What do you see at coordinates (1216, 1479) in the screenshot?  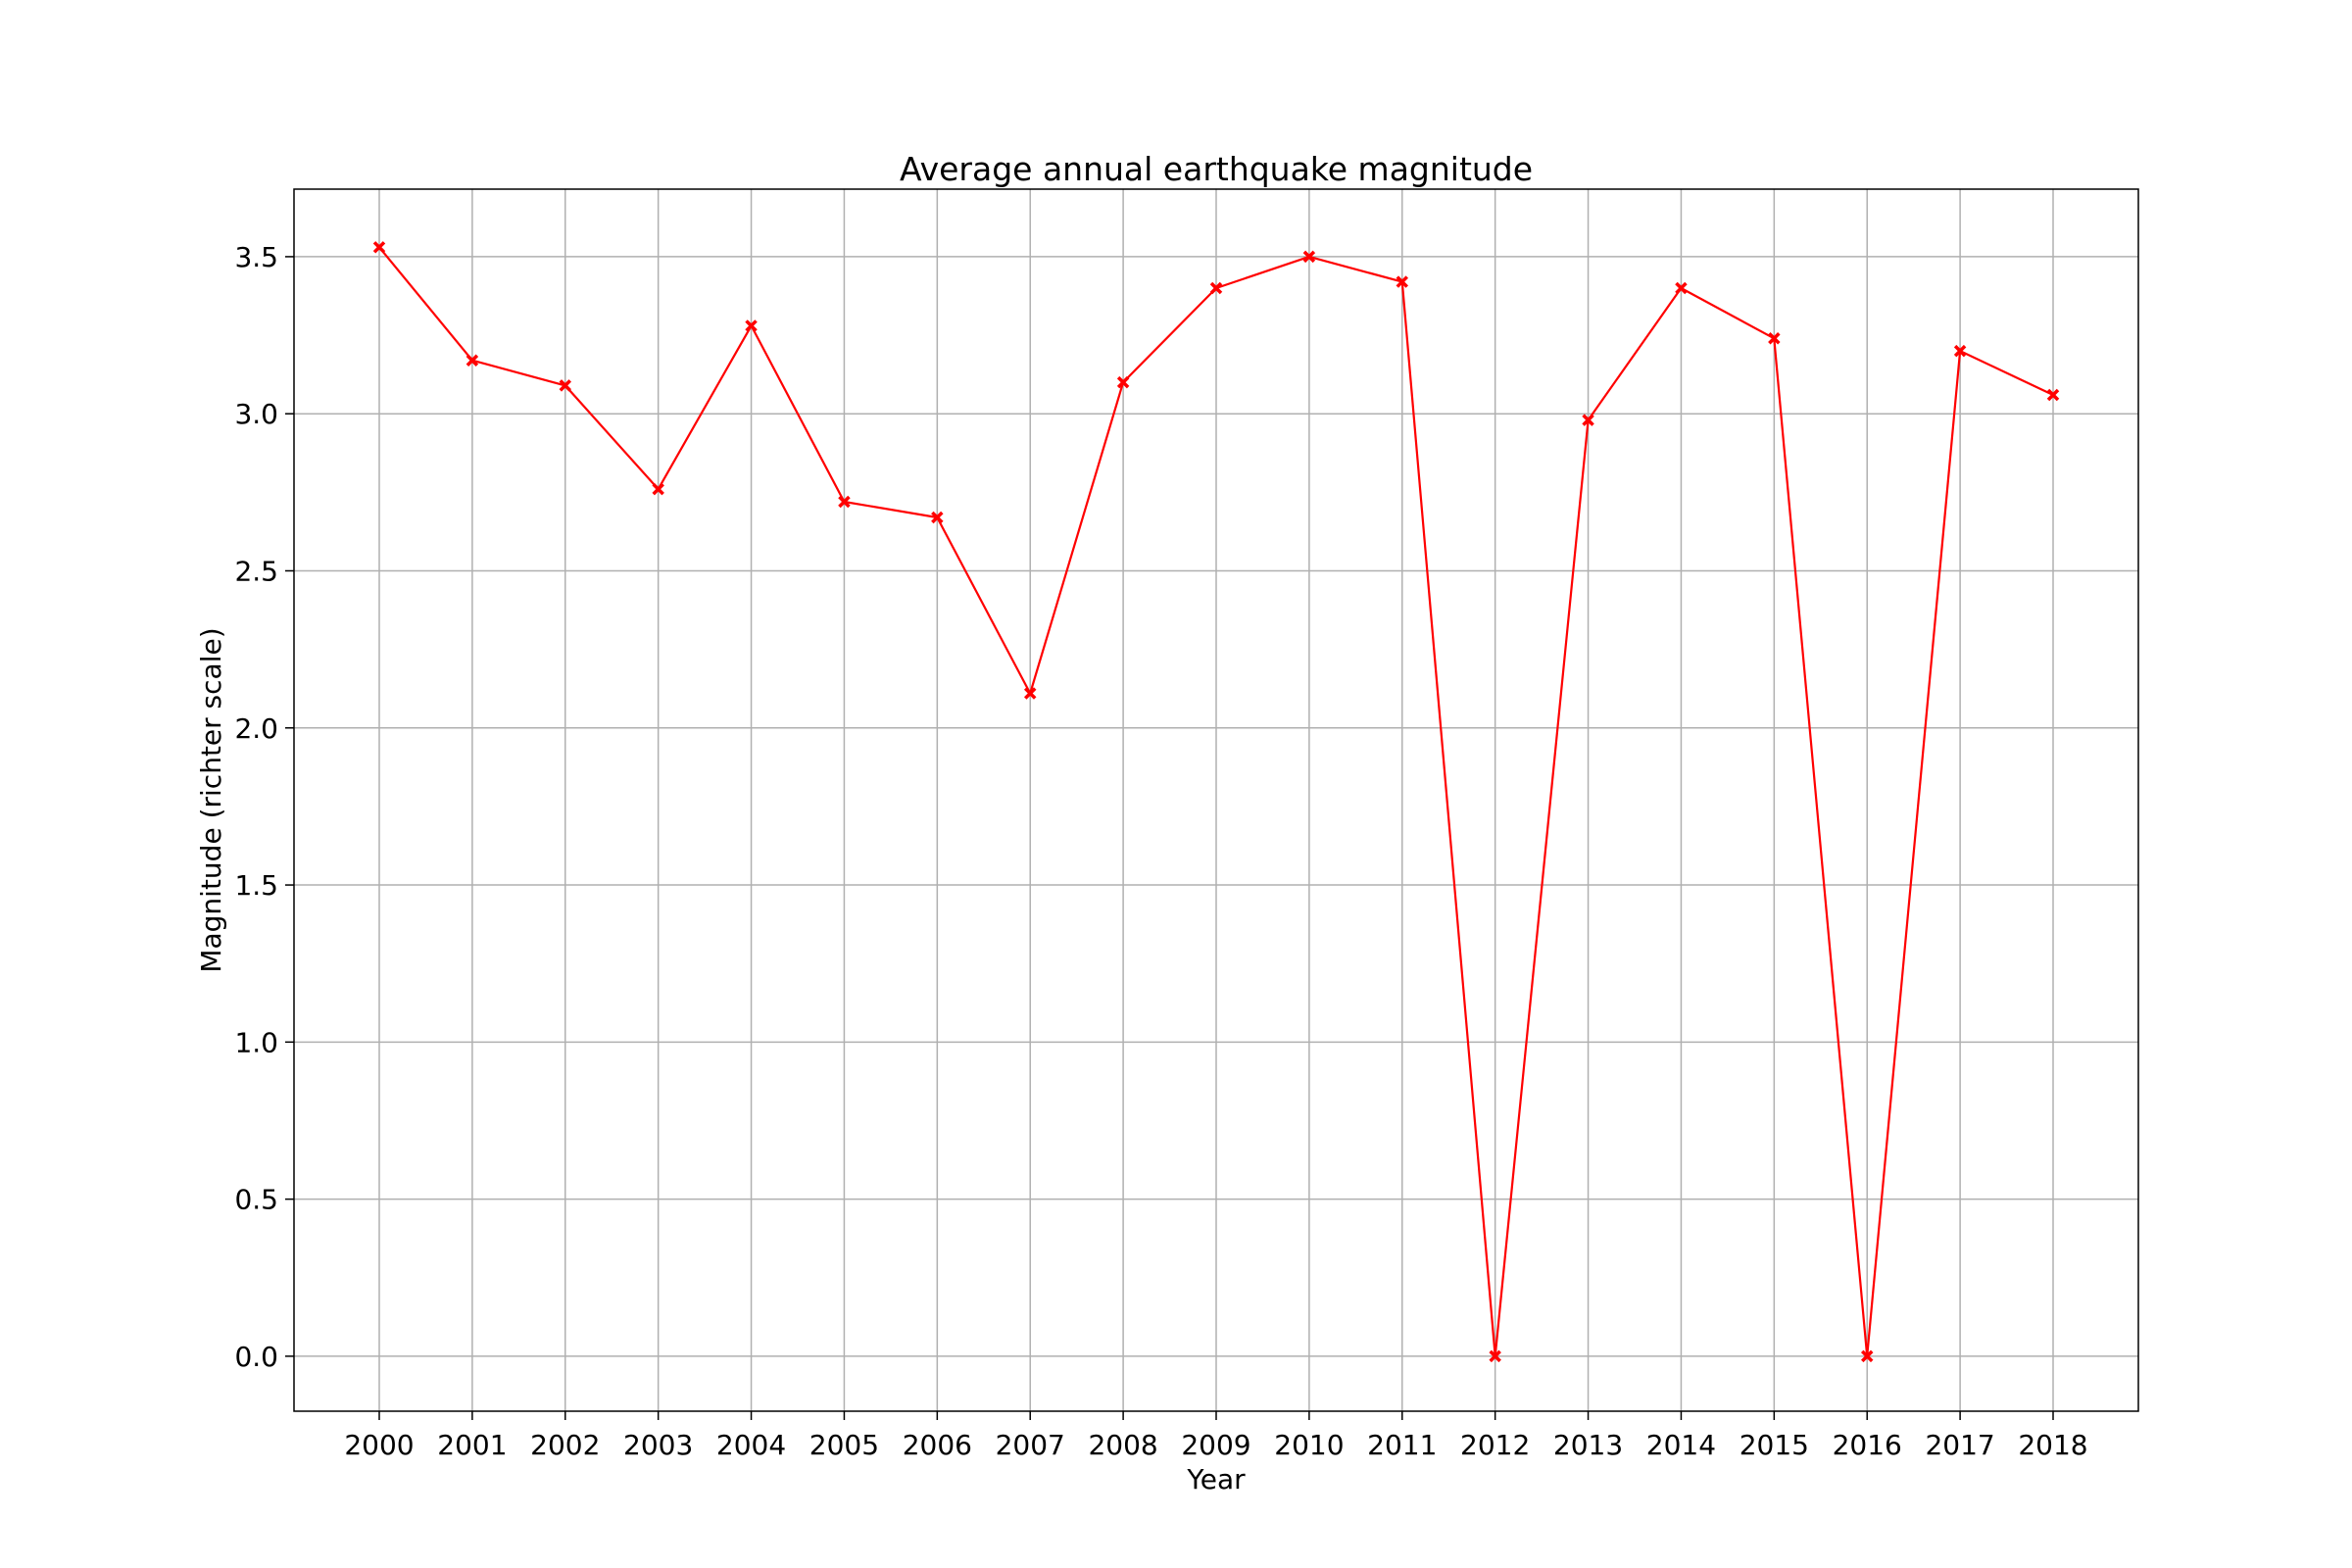 I see `x-axis-label: Year` at bounding box center [1216, 1479].